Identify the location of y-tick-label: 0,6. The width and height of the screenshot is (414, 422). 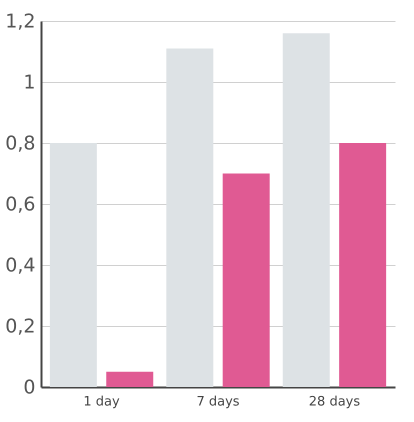
(20, 205).